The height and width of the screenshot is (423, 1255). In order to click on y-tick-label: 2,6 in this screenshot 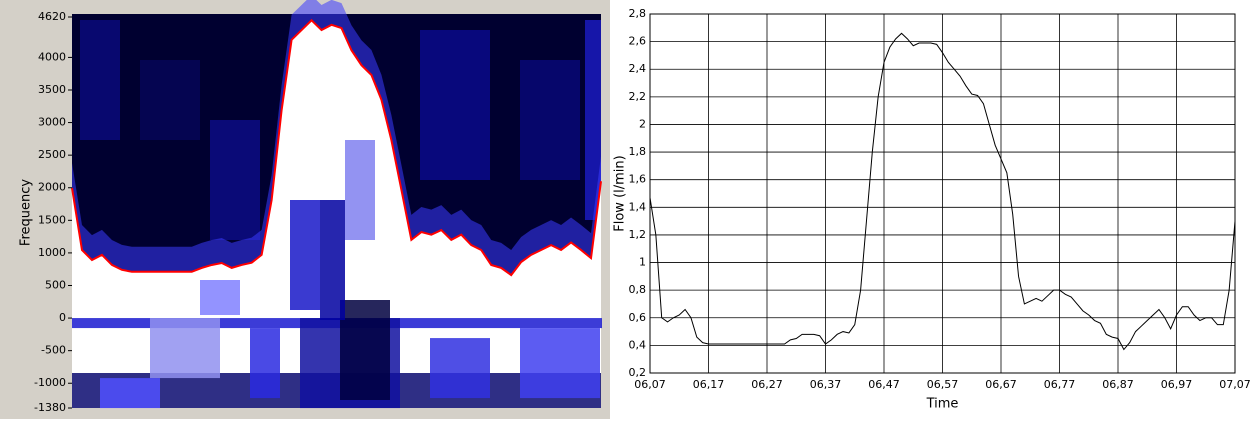, I will do `click(638, 41)`.